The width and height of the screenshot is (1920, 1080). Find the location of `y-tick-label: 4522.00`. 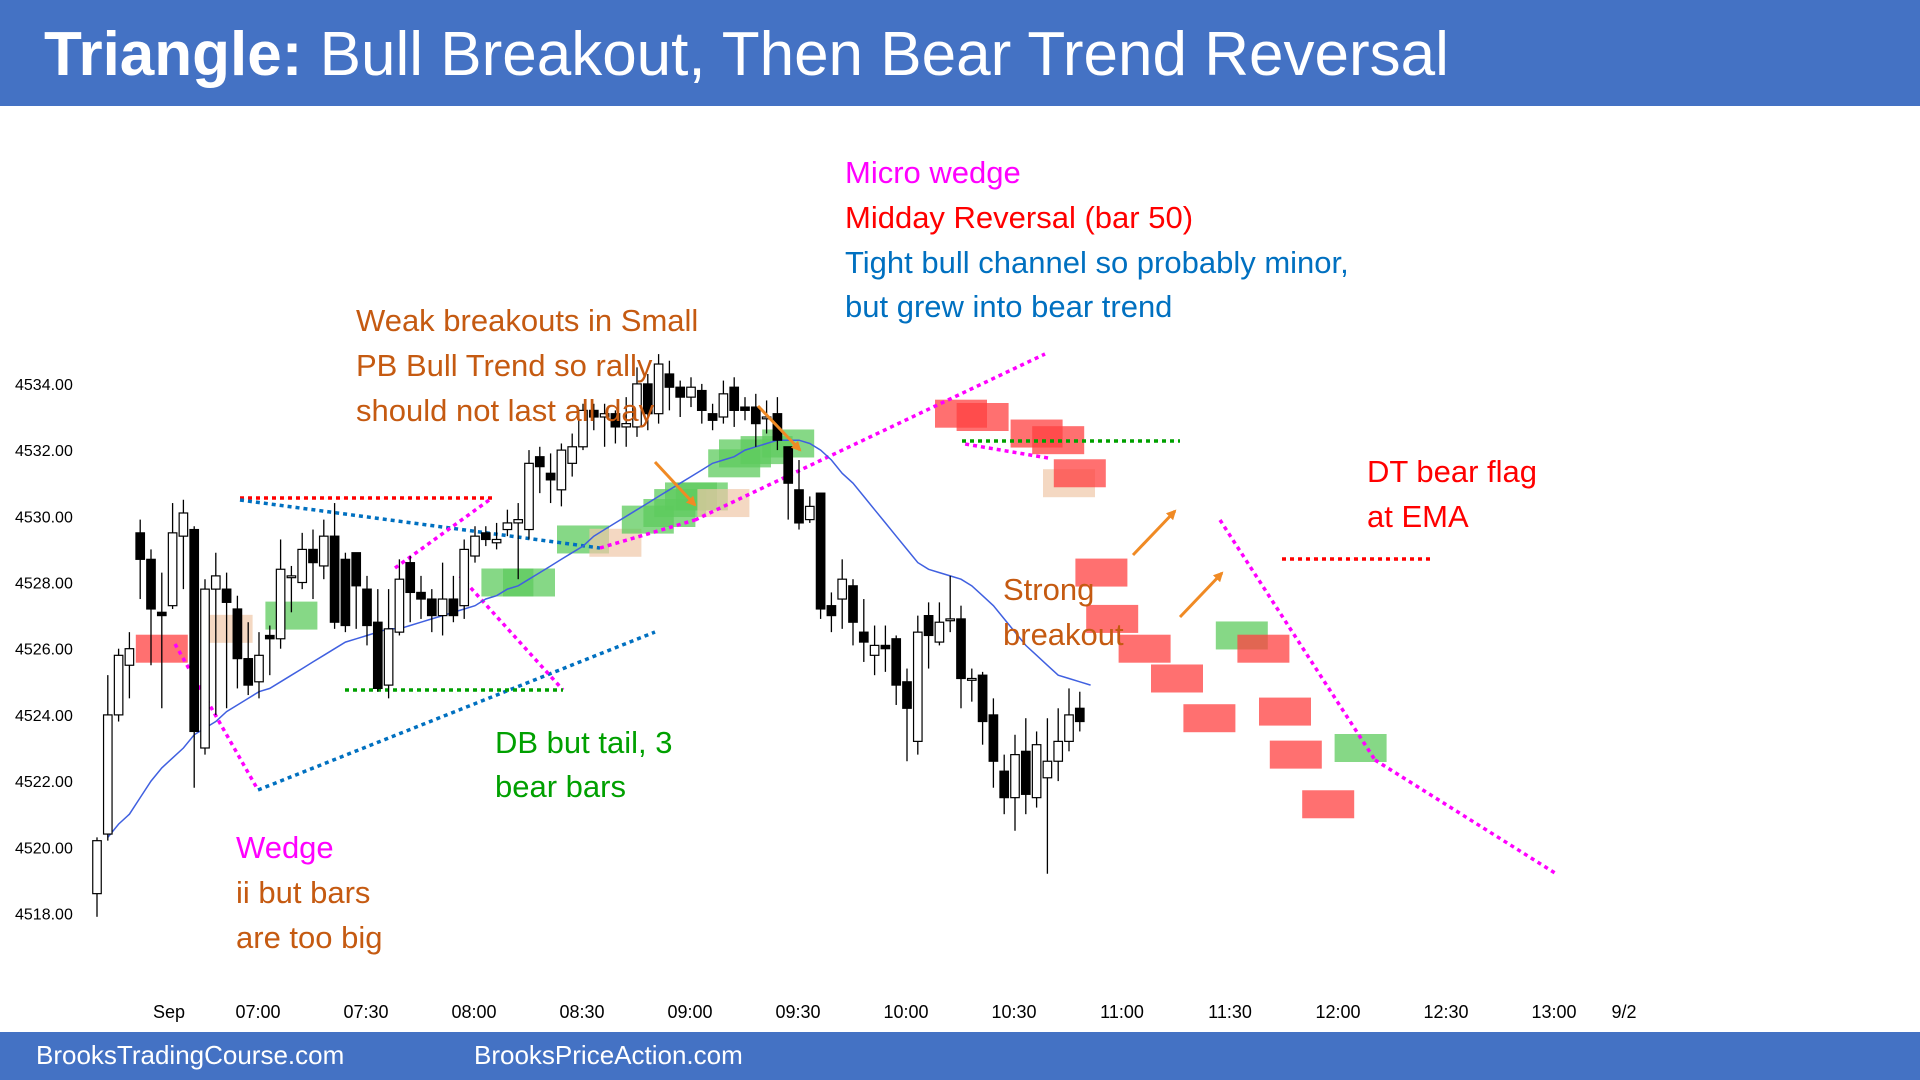

y-tick-label: 4522.00 is located at coordinates (44, 782).